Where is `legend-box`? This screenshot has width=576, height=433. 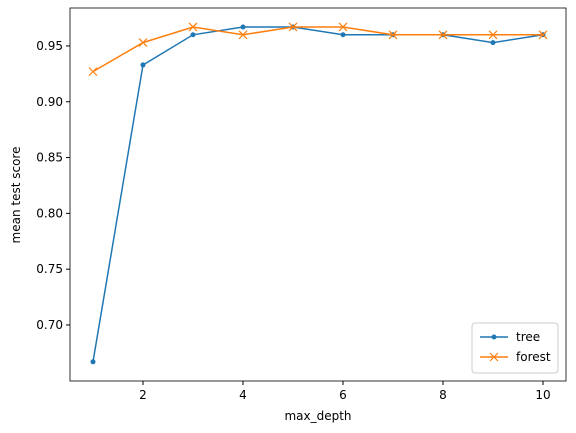 legend-box is located at coordinates (515, 348).